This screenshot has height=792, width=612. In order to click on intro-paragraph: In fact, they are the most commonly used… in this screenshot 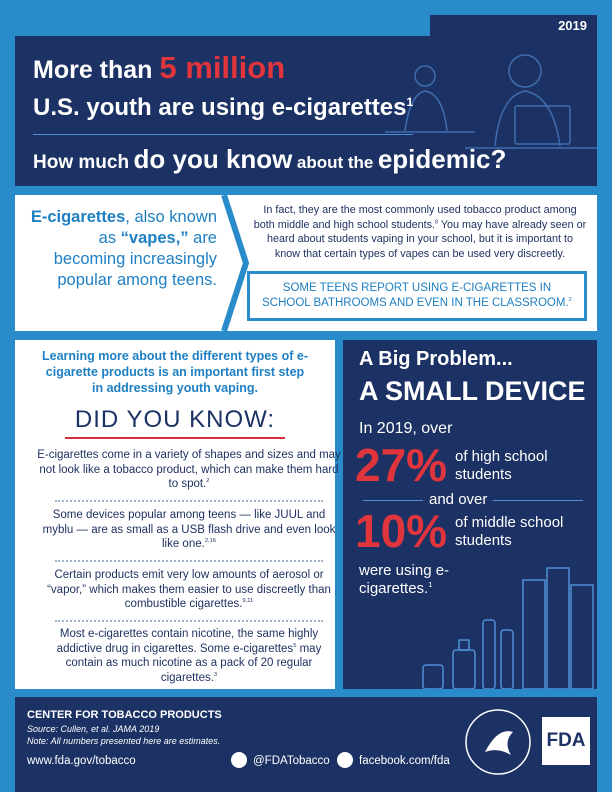, I will do `click(420, 232)`.